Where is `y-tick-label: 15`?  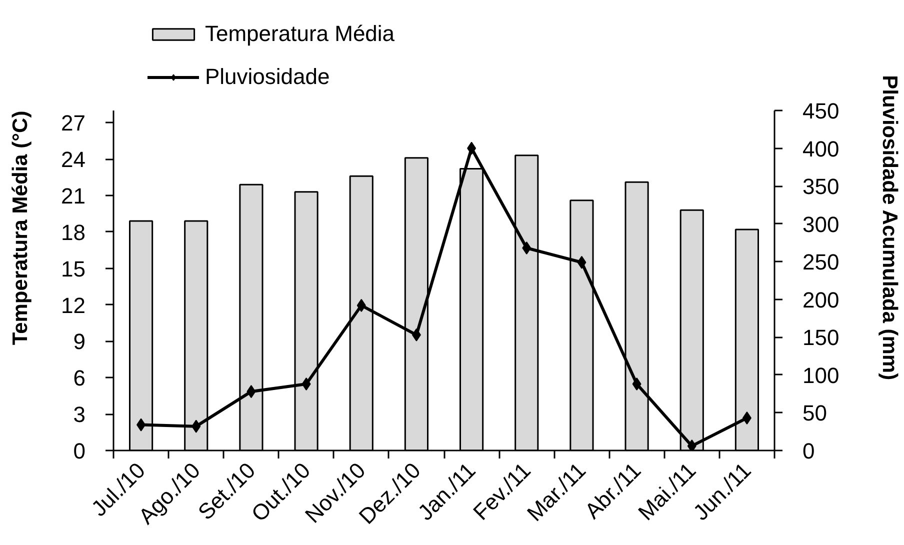
y-tick-label: 15 is located at coordinates (73, 269).